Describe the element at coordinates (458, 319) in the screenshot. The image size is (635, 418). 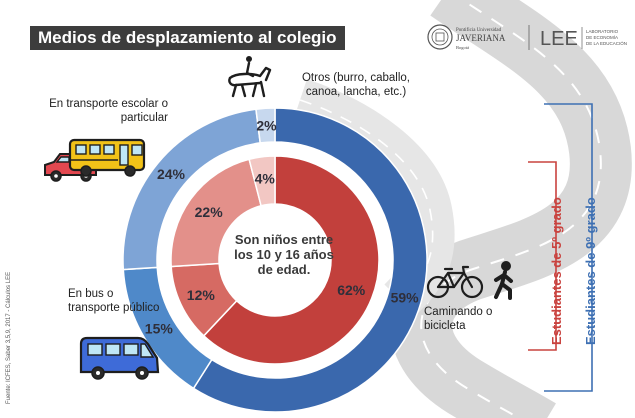
I see `label-caminando: Caminando o bicicleta` at that location.